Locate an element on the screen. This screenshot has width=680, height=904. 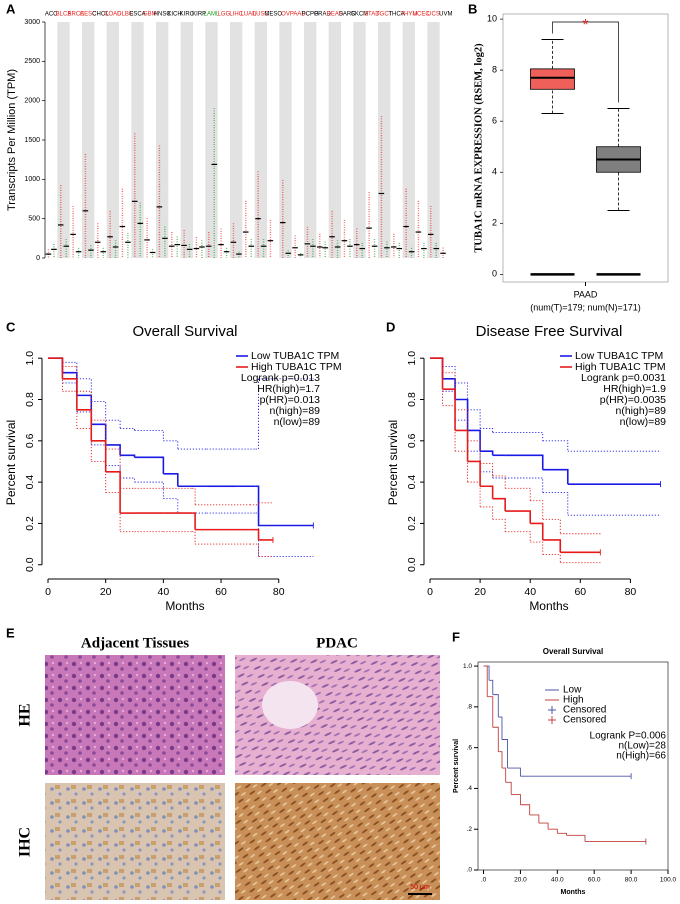
legend-label: Low is located at coordinates (572, 690).